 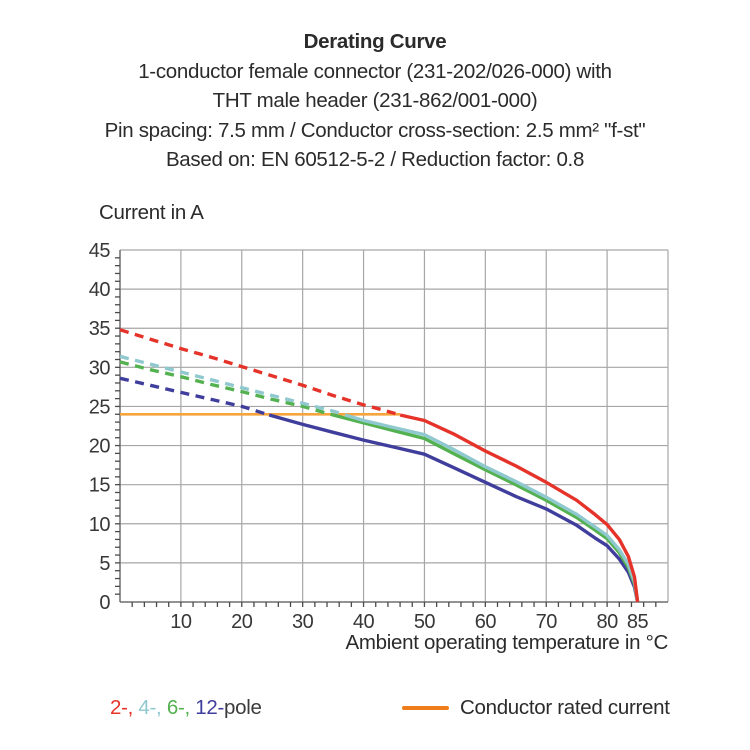 What do you see at coordinates (547, 622) in the screenshot?
I see `svg-text: 70` at bounding box center [547, 622].